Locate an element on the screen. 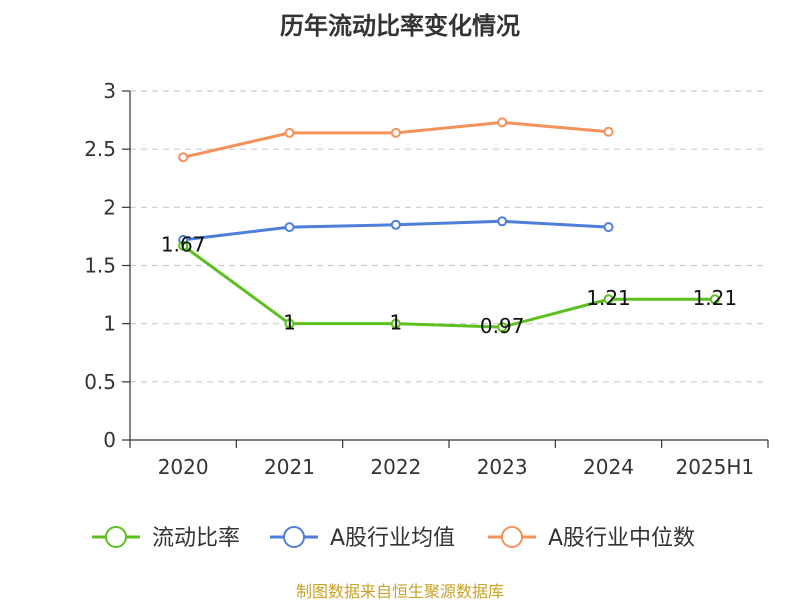 The image size is (800, 602). x-tick-label: 2023 is located at coordinates (502, 467).